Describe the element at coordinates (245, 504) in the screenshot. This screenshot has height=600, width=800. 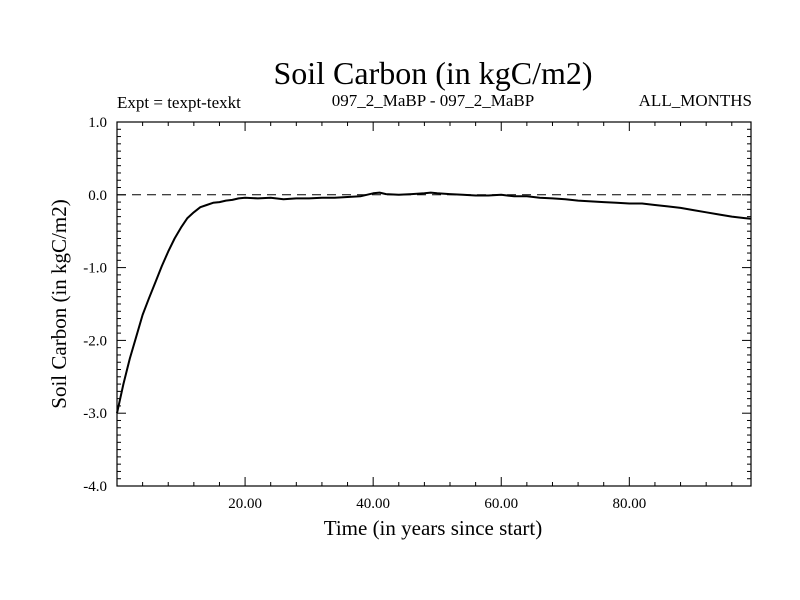
I see `x-tick-label: 20.00` at that location.